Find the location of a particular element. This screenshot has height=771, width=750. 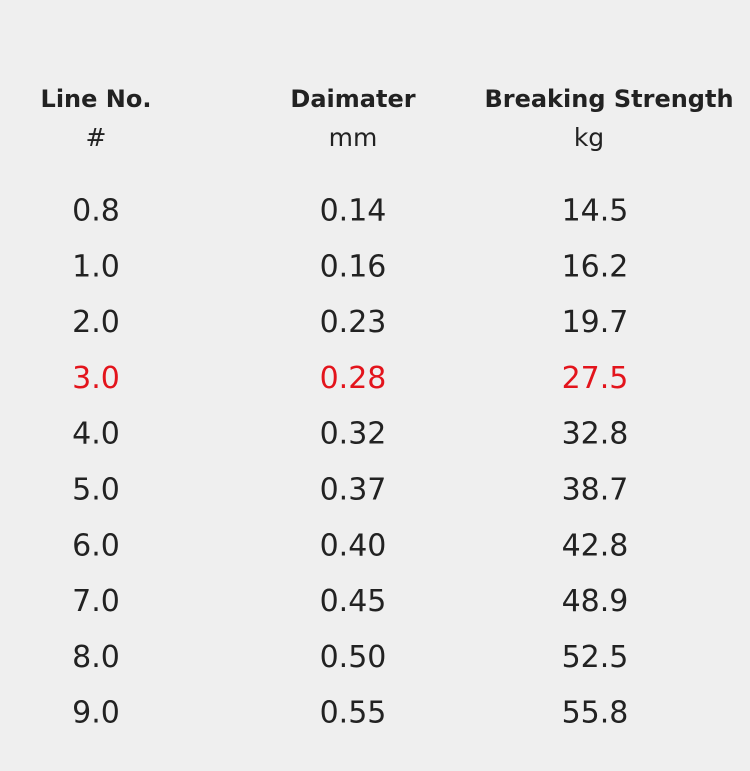

table-cell: 1.0 is located at coordinates (96, 266).